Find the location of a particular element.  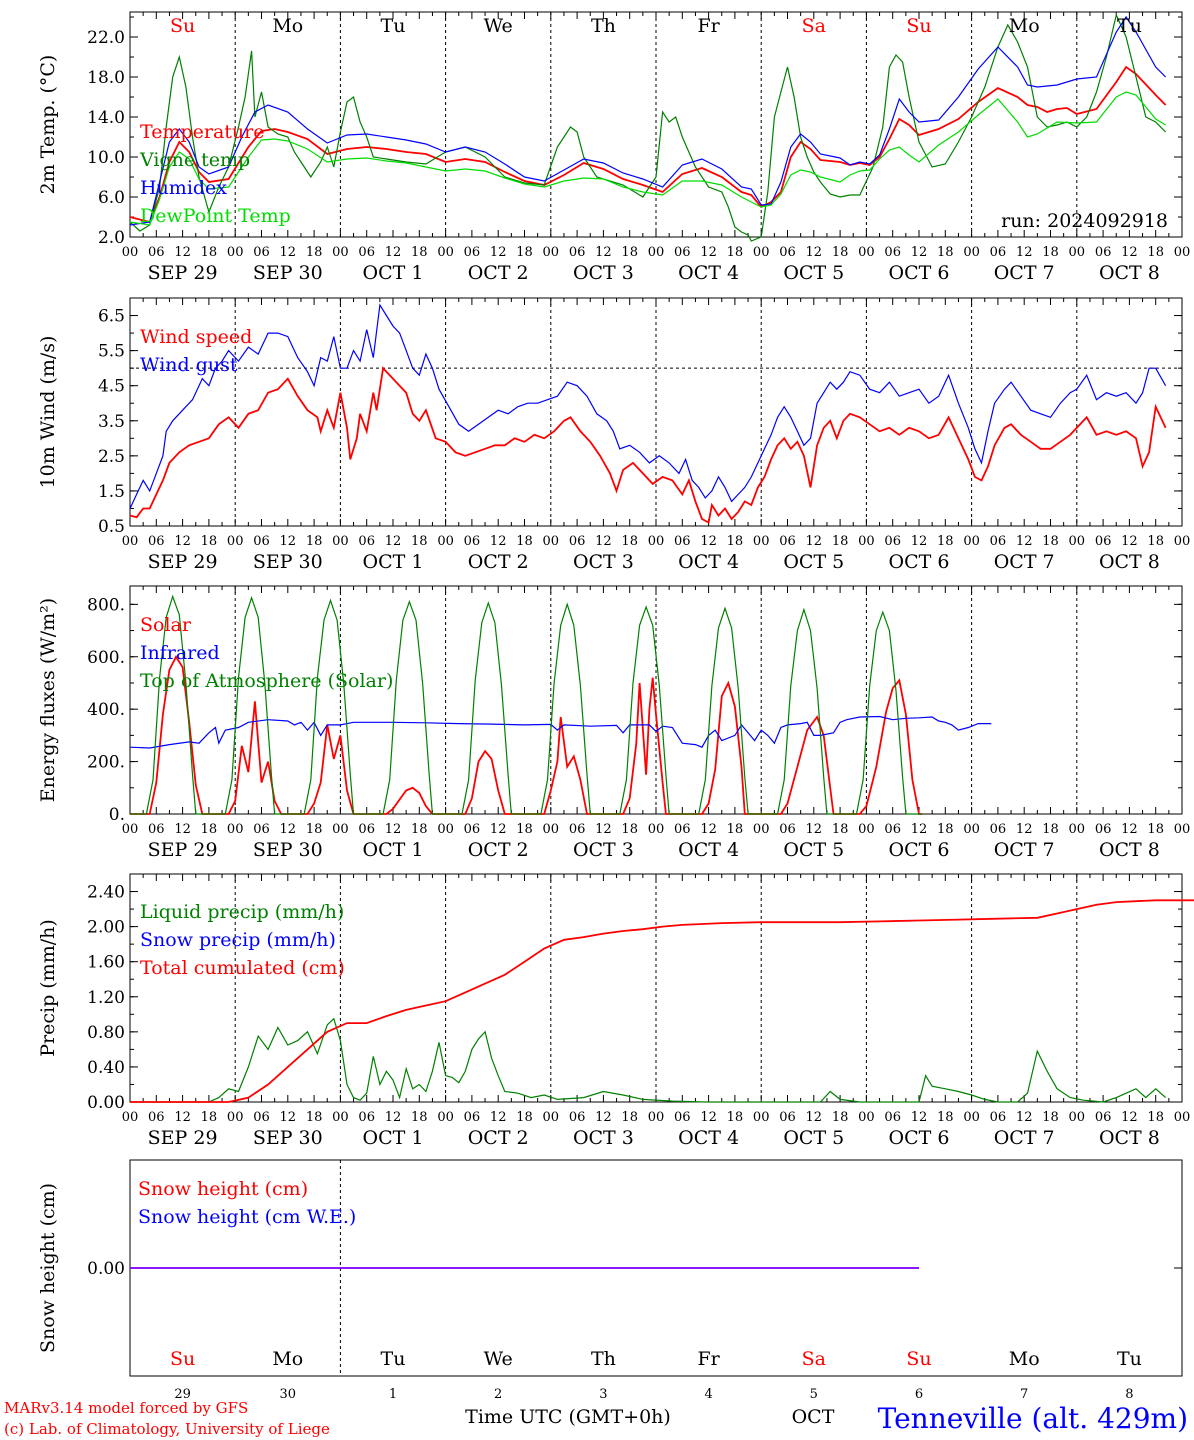

day-number-label: 8 is located at coordinates (1129, 1394).